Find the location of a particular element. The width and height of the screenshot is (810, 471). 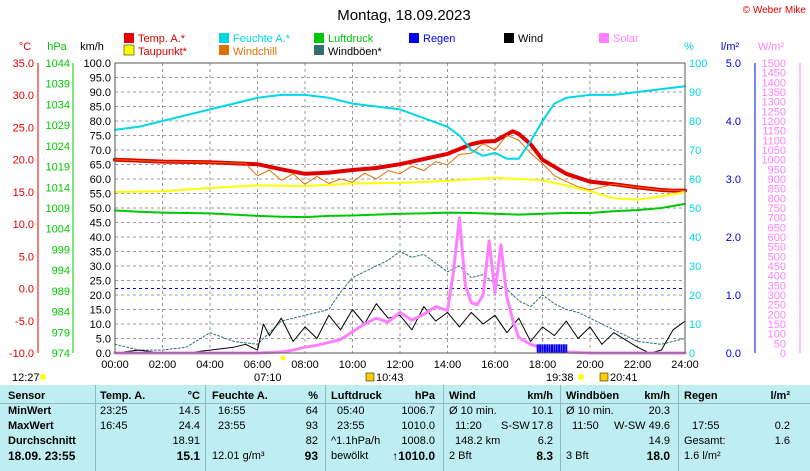

y-tick-label-humidity: 20 is located at coordinates (695, 296).